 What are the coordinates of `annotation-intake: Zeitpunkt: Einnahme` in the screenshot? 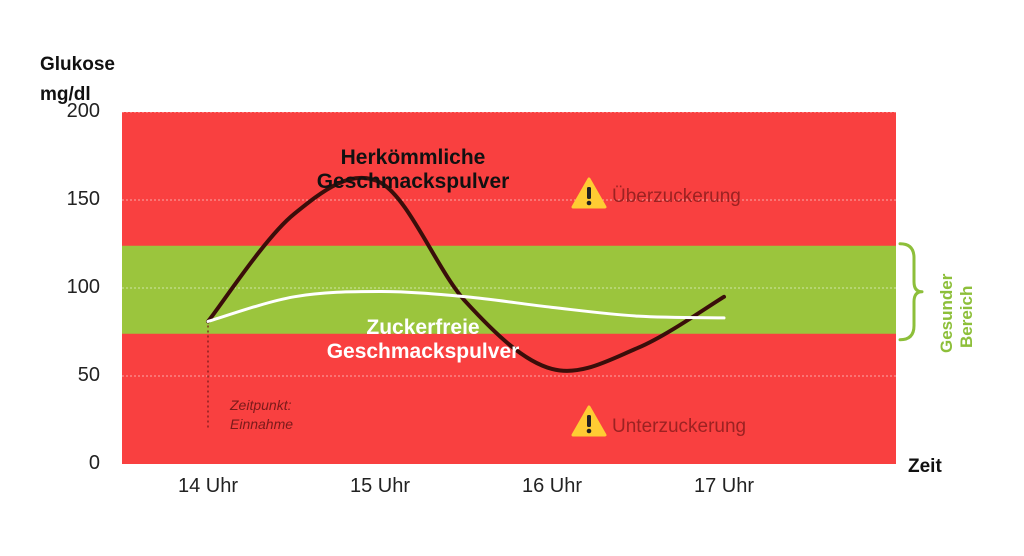 It's located at (262, 414).